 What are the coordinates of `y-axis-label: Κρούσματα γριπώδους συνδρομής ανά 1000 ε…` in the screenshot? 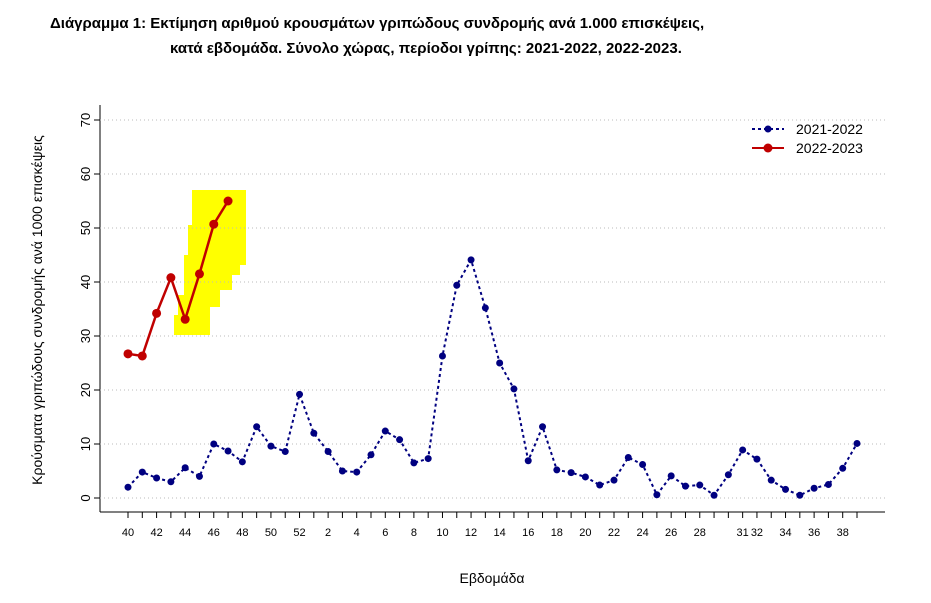 It's located at (37, 310).